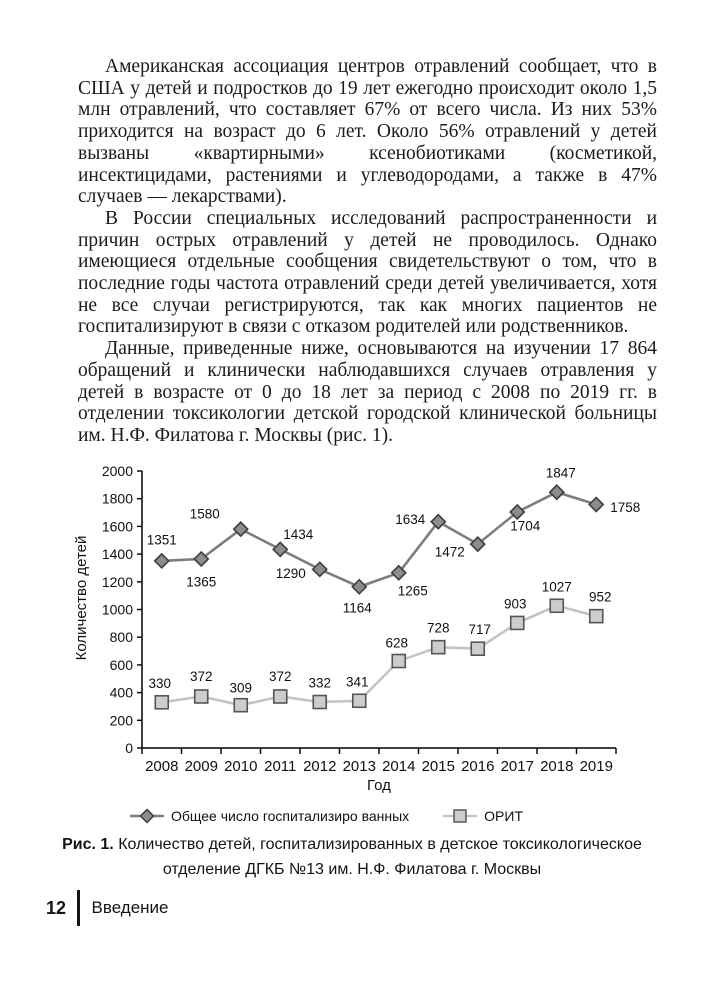  Describe the element at coordinates (122, 693) in the screenshot. I see `svg-text: 400` at that location.